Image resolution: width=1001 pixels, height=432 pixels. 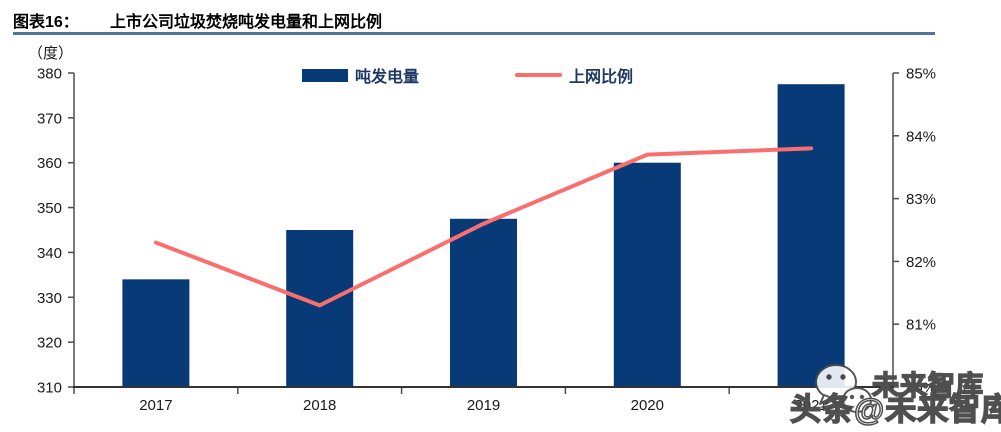 I want to click on figure-number: 图表16：, so click(x=46, y=22).